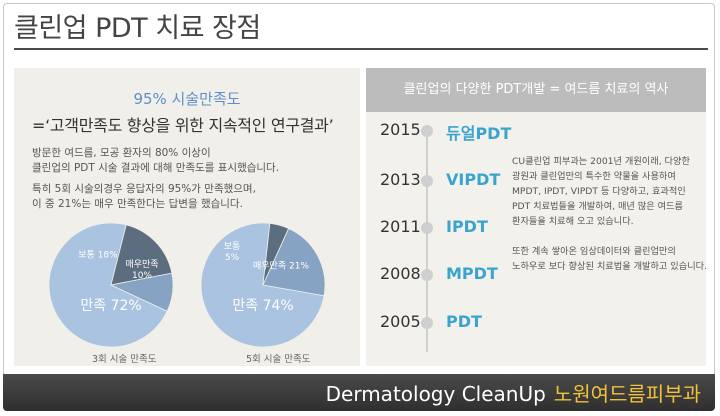  Describe the element at coordinates (601, 161) in the screenshot. I see `history-text: CU클린업 피부과는 2001년 개원이래, 다양한` at that location.